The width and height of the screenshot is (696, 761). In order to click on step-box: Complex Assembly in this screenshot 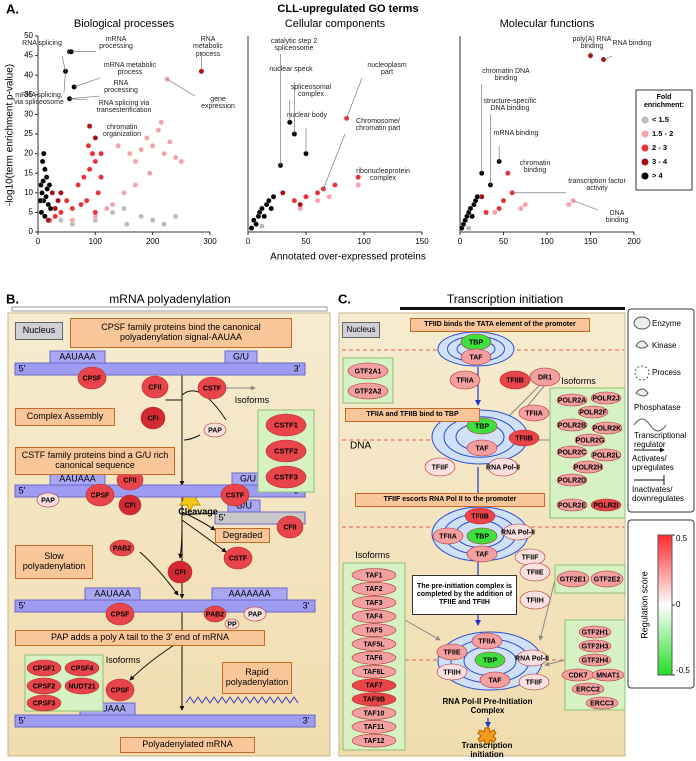, I will do `click(65, 417)`.